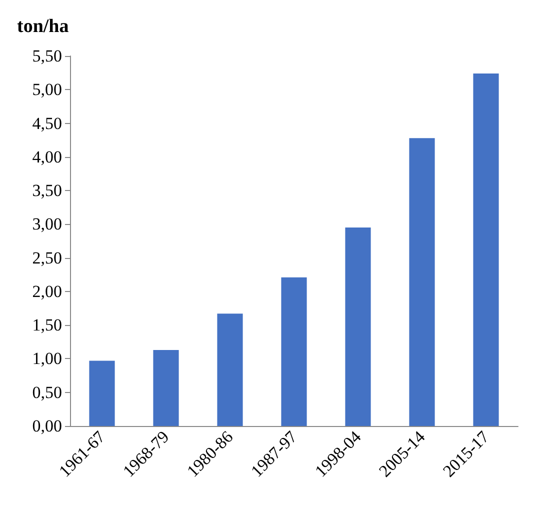 The width and height of the screenshot is (540, 512). What do you see at coordinates (47, 224) in the screenshot?
I see `y-tick-label: 3,00` at bounding box center [47, 224].